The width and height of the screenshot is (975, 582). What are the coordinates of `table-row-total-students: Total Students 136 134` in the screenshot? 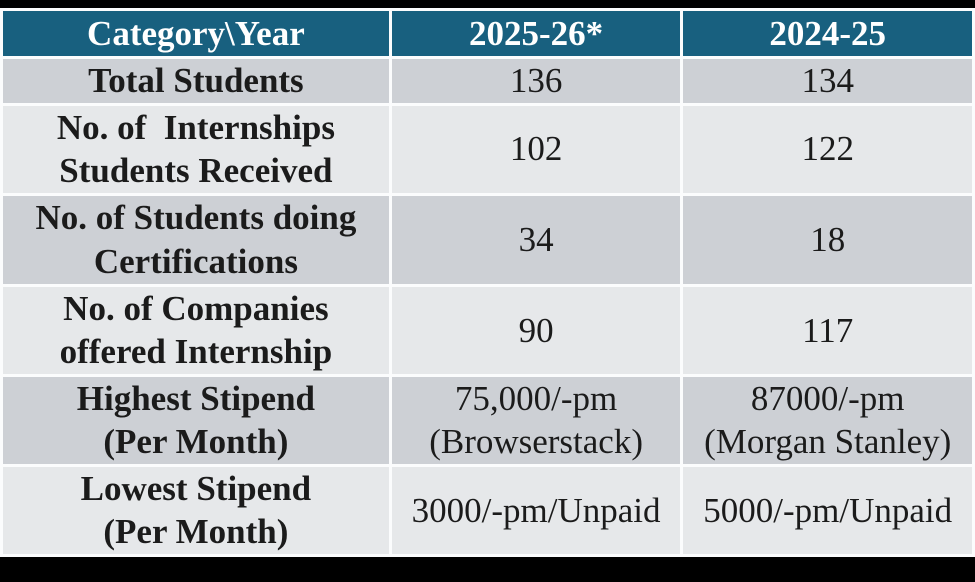 It's located at (487, 81).